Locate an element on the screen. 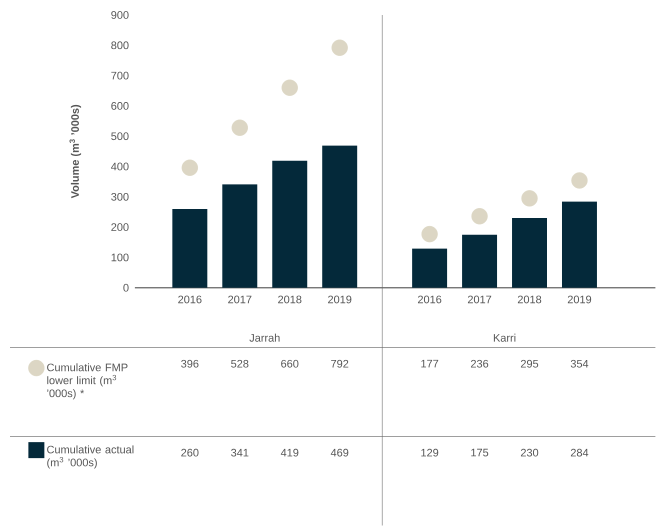  y-tick-label: 200 is located at coordinates (120, 227).